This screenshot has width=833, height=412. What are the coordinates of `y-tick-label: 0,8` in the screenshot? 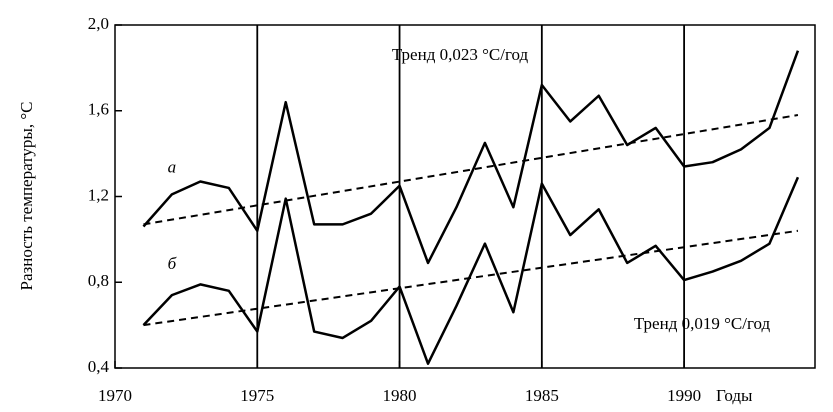 It's located at (98, 280).